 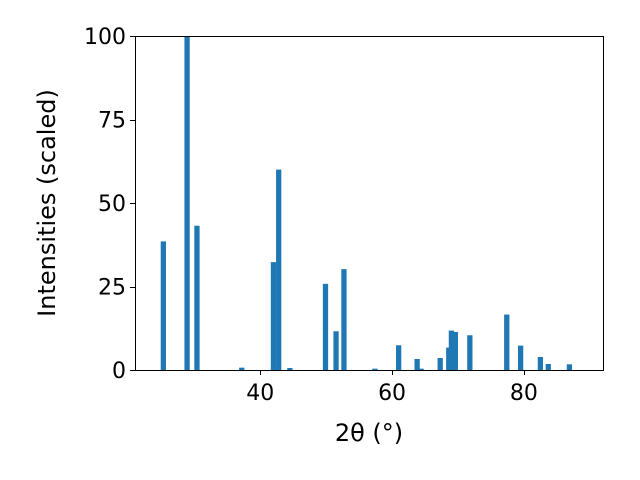 I want to click on y-tick-label: 25, so click(x=112, y=288).